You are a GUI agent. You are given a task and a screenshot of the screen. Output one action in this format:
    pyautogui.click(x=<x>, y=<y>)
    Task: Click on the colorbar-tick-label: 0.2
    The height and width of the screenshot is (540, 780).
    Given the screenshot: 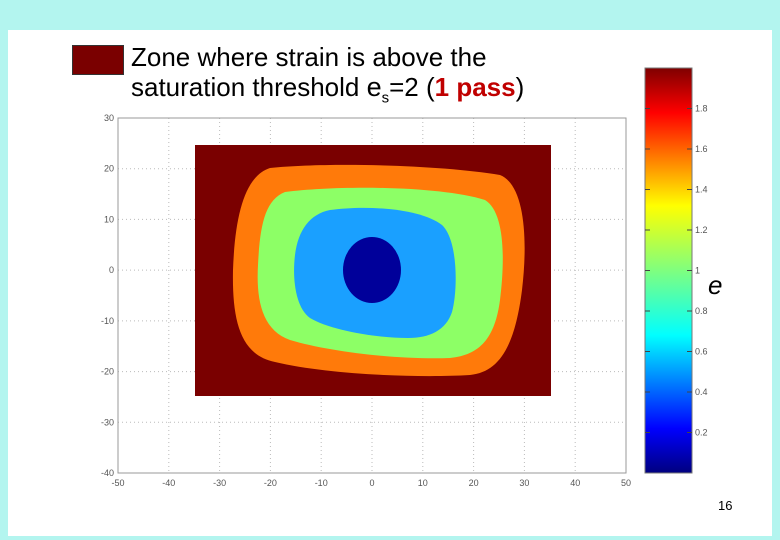 What is the action you would take?
    pyautogui.click(x=701, y=433)
    